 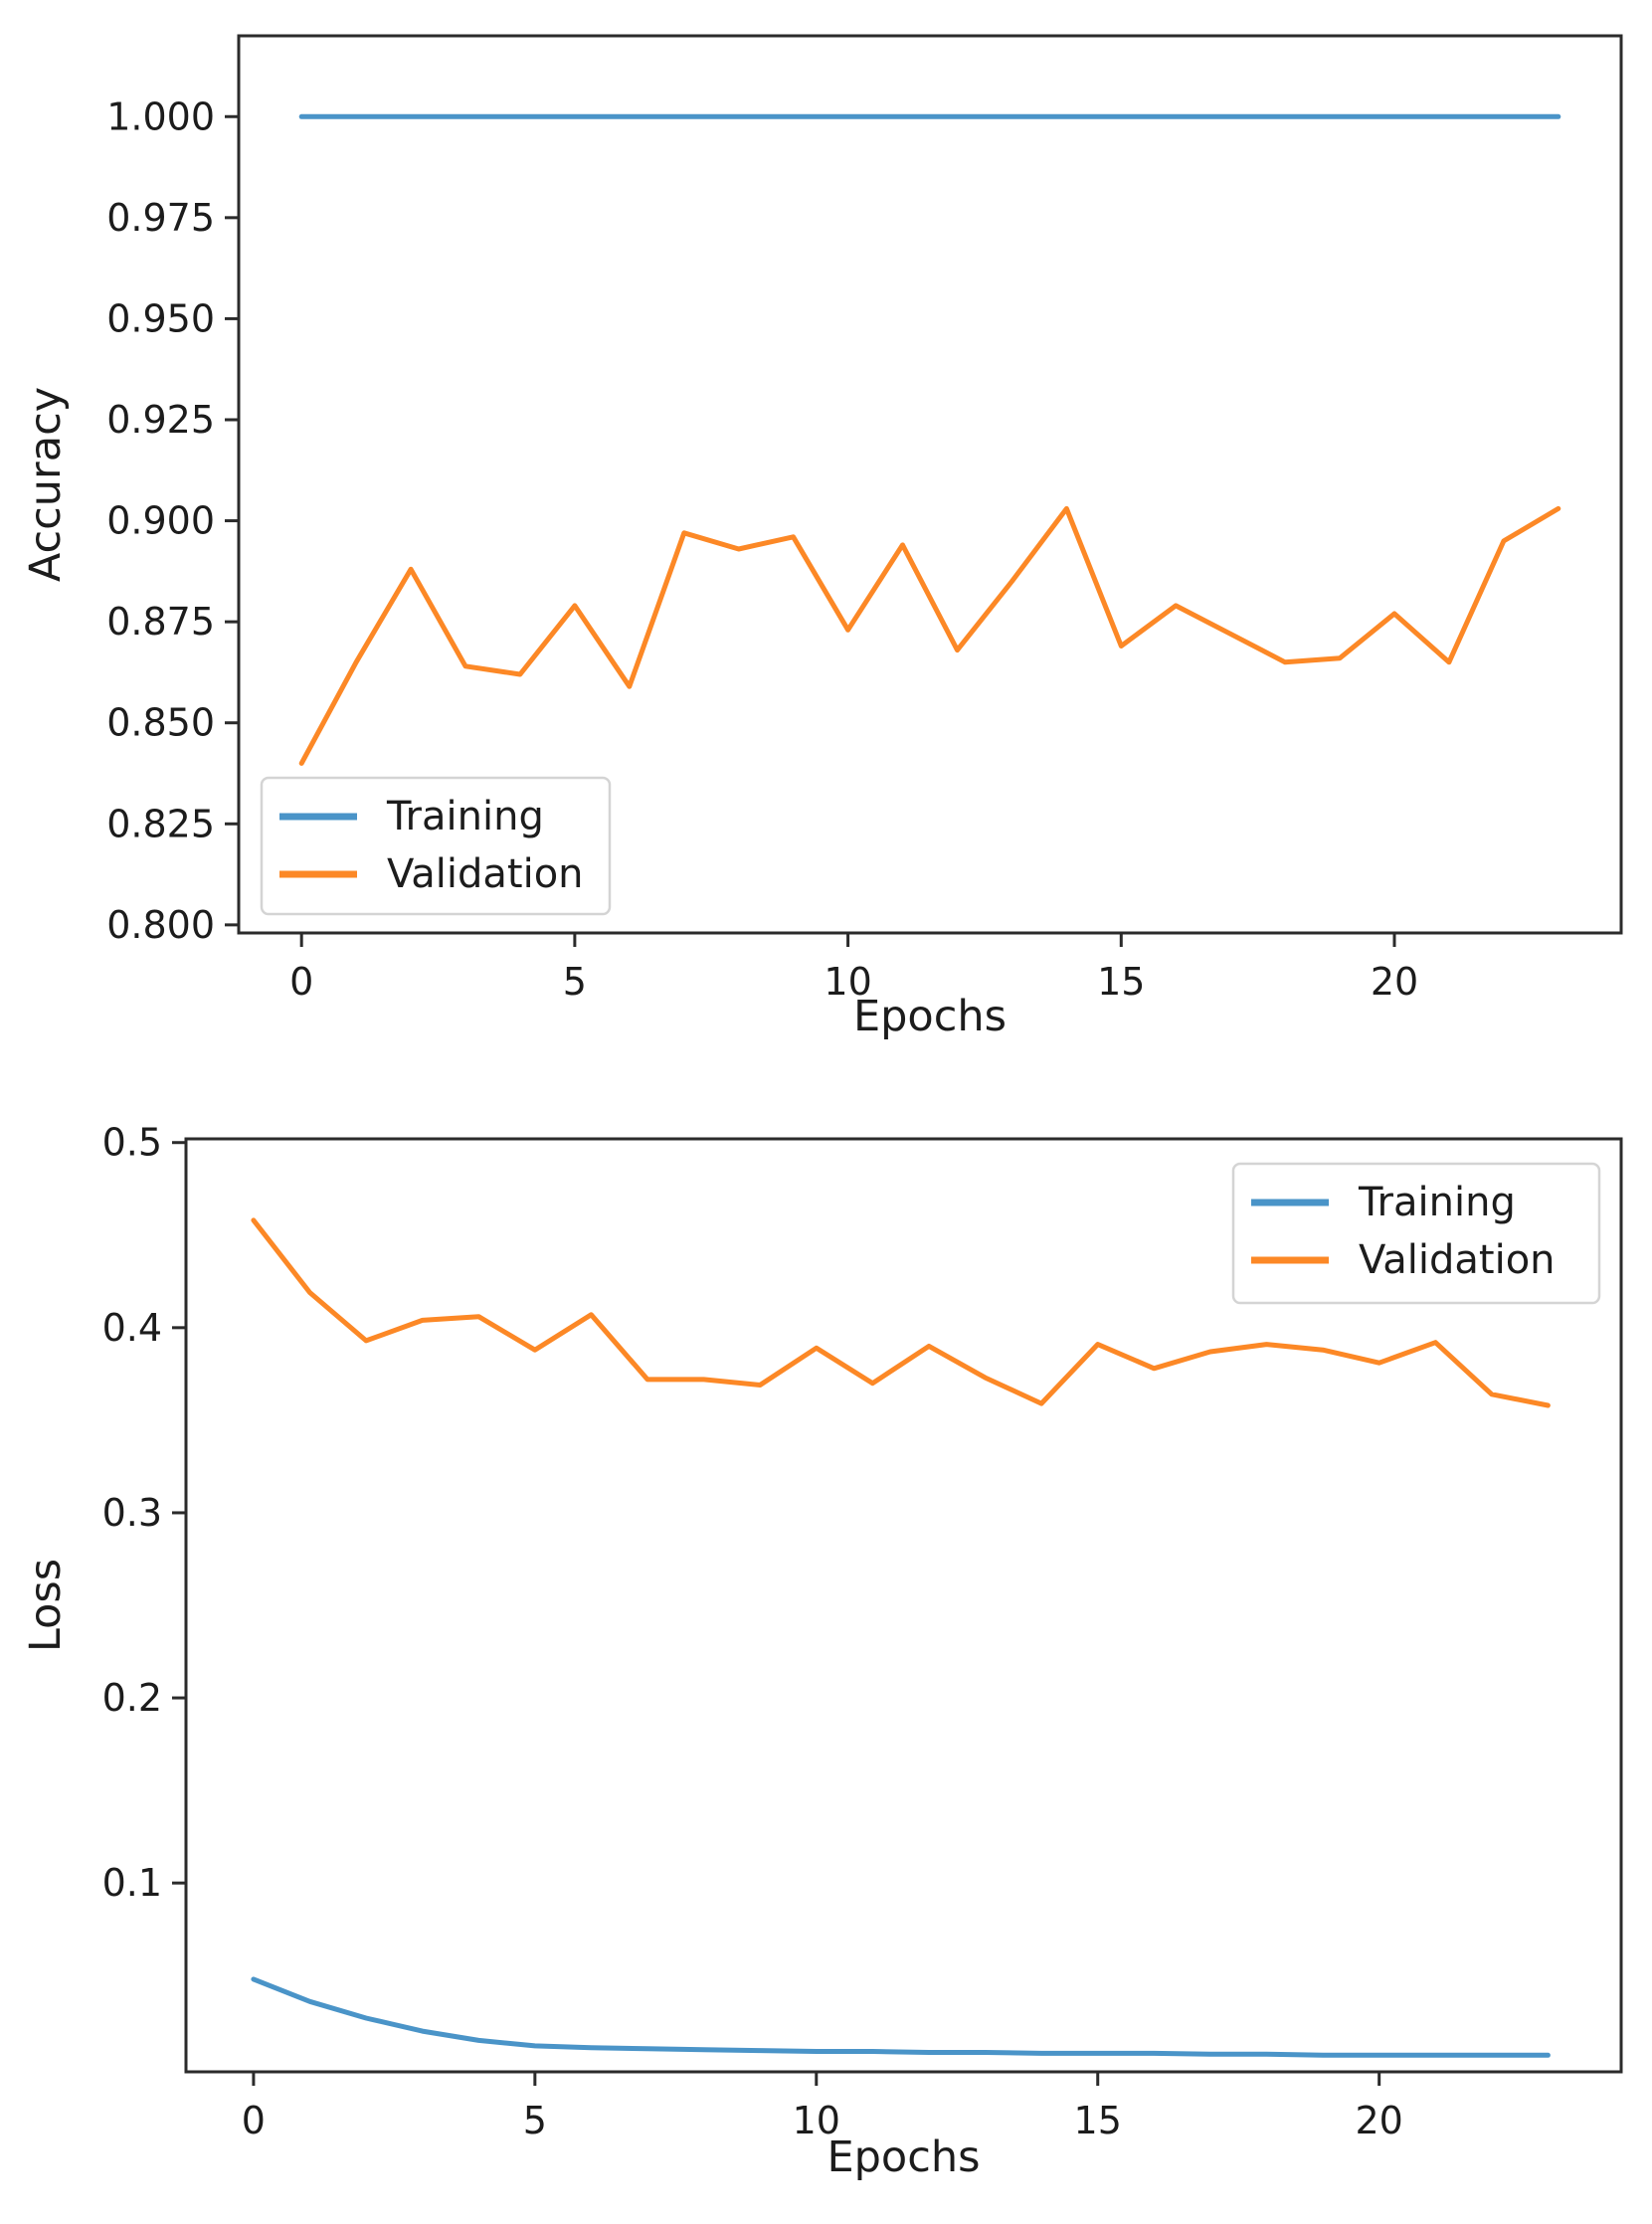 I want to click on loss-x-axis-label: Epochs, so click(x=903, y=2157).